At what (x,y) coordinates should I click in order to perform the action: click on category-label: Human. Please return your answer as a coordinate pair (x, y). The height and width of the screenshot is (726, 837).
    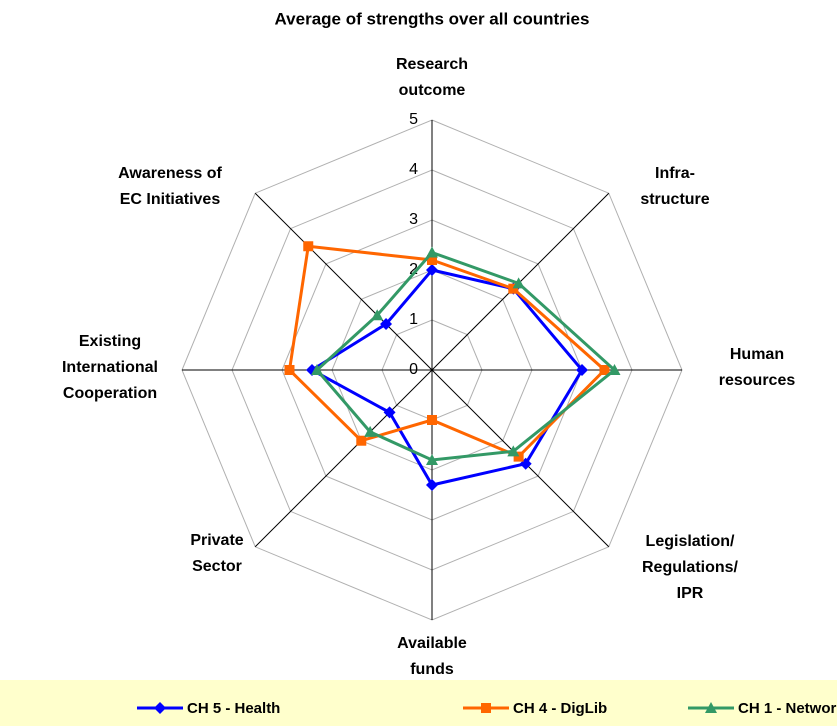
    Looking at the image, I should click on (757, 354).